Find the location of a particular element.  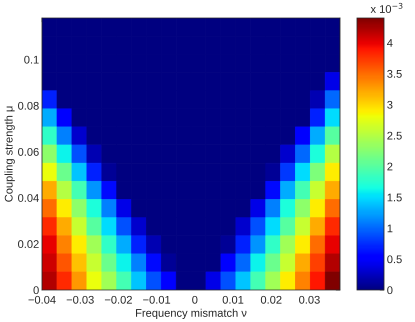

x-tick-label: 0 is located at coordinates (195, 300).